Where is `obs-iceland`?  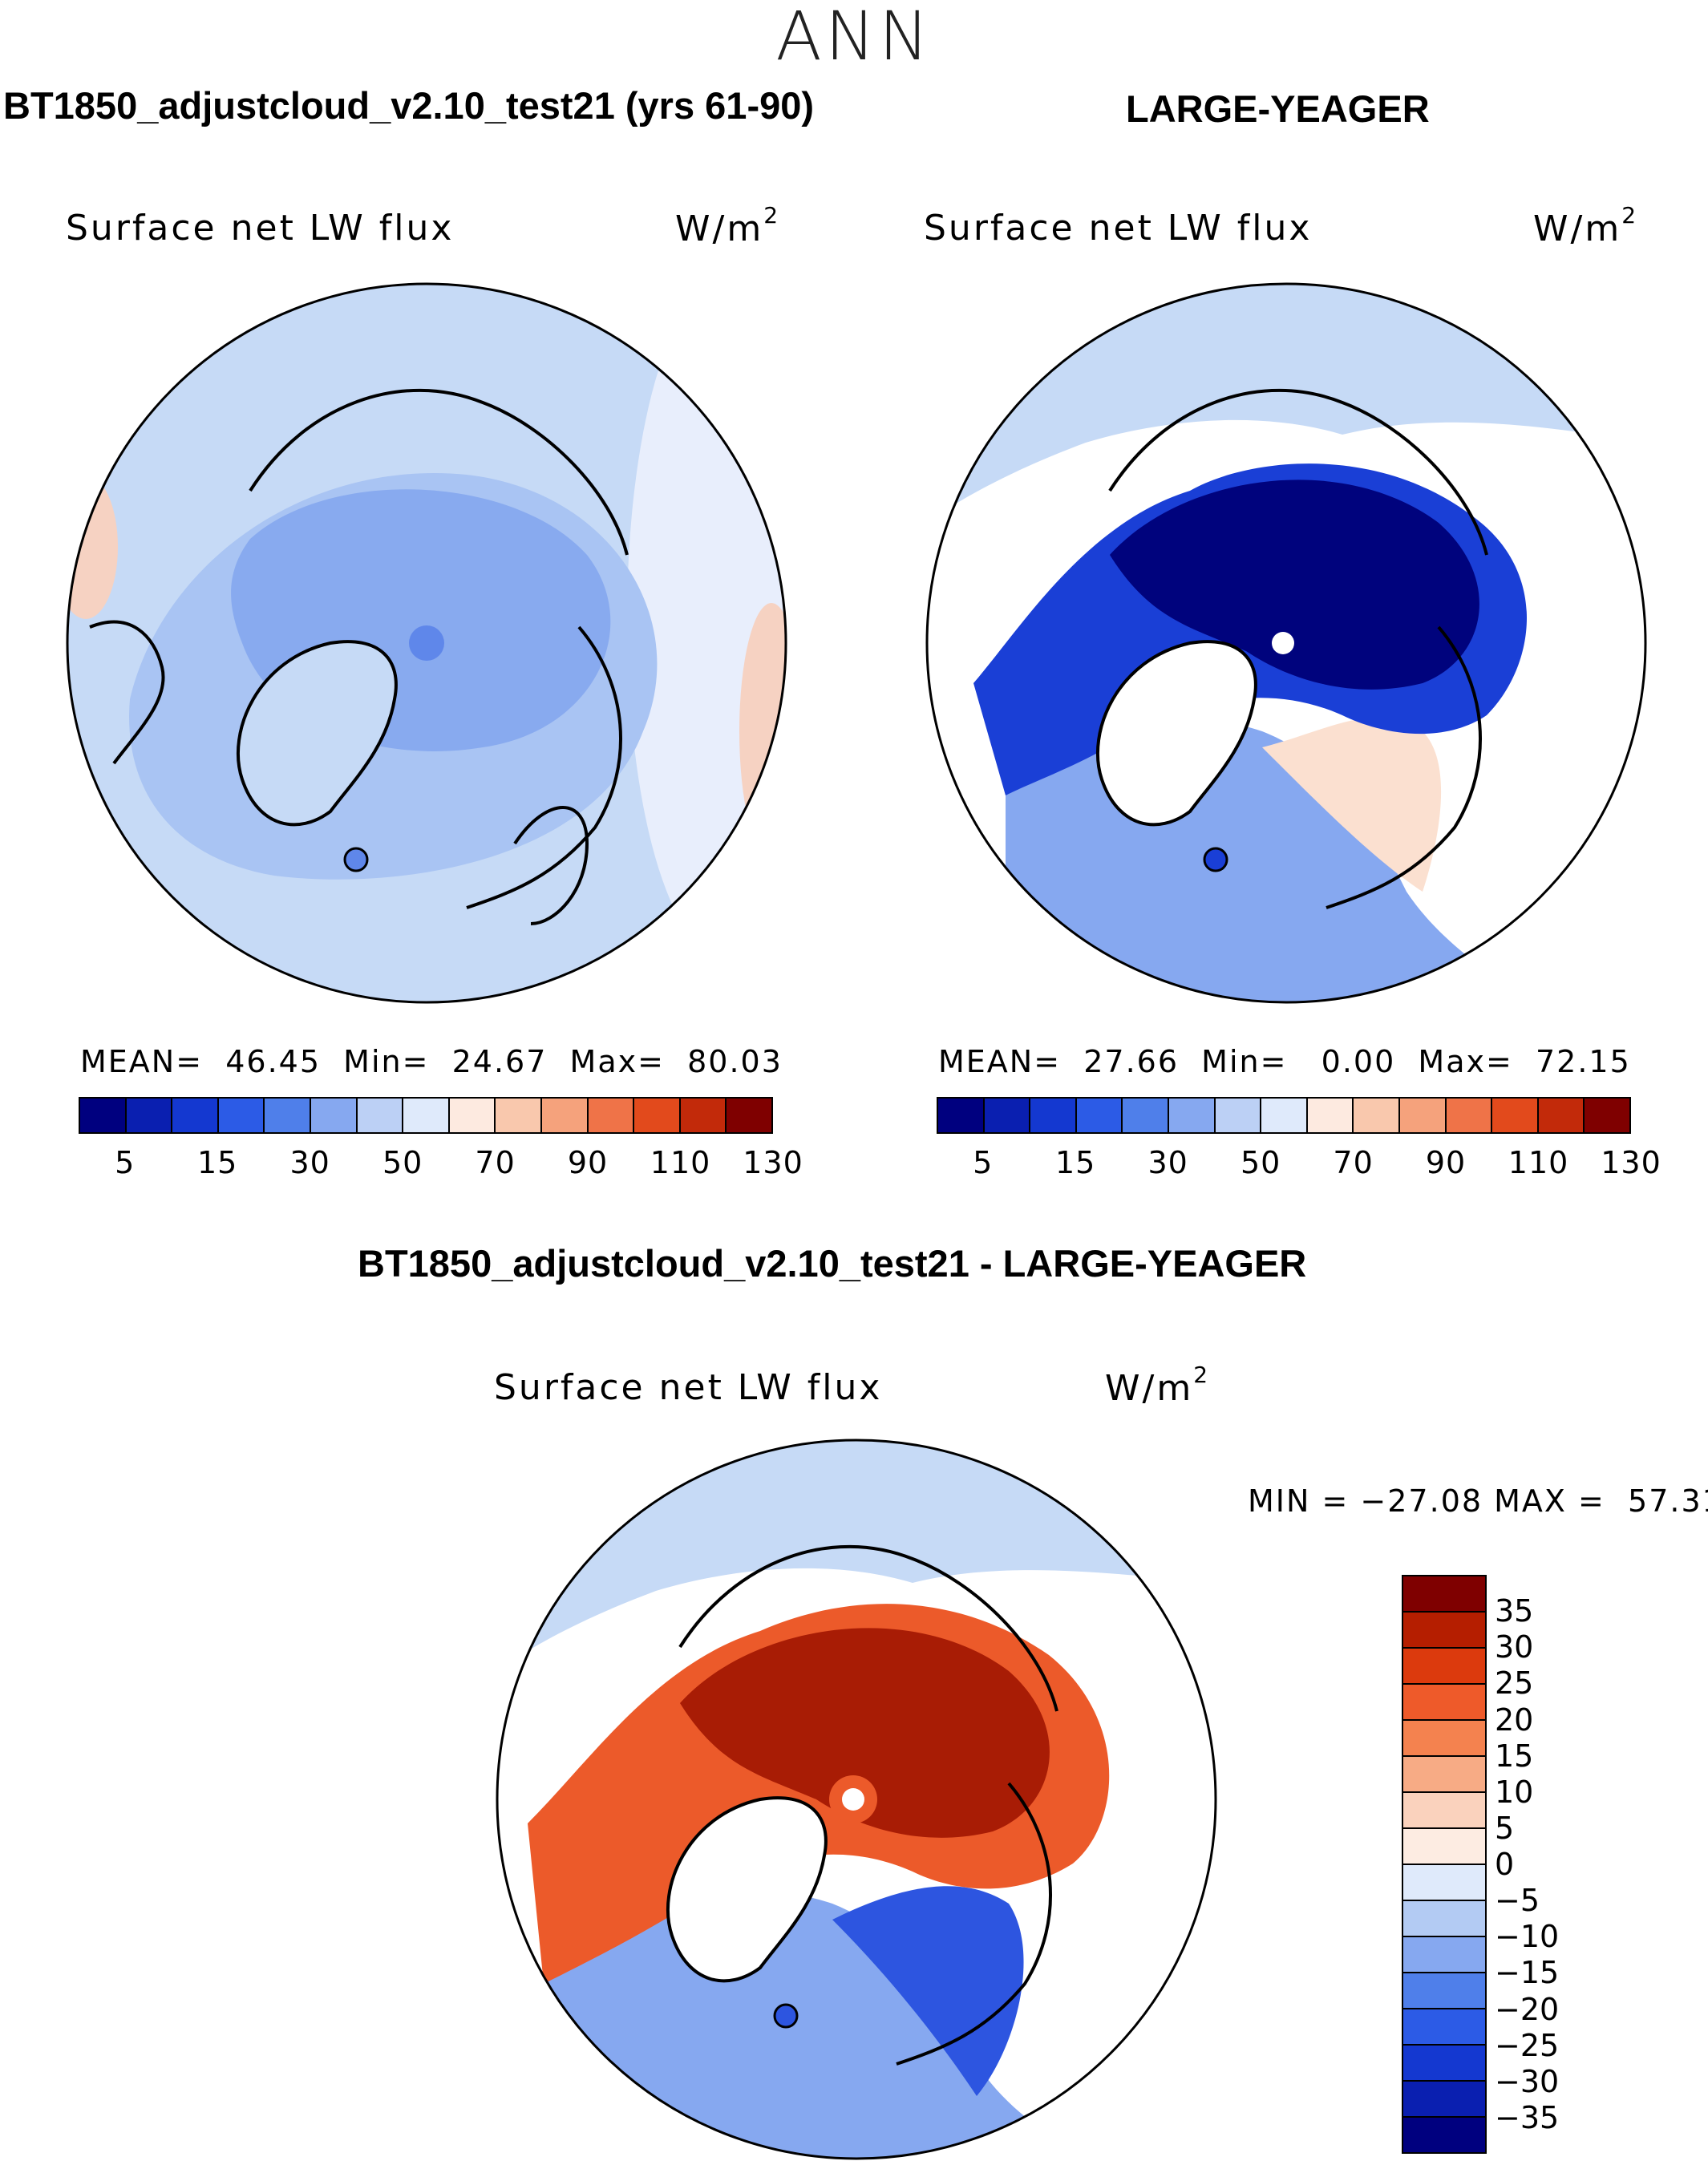
obs-iceland is located at coordinates (1215, 859).